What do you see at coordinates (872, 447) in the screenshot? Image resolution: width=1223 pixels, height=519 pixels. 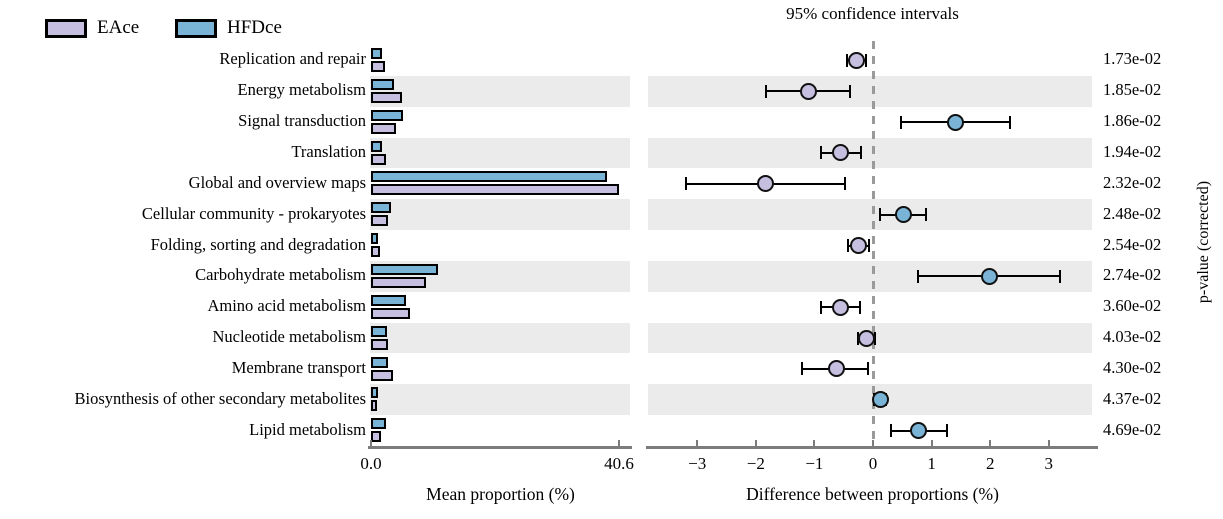 I see `right-axis-line` at bounding box center [872, 447].